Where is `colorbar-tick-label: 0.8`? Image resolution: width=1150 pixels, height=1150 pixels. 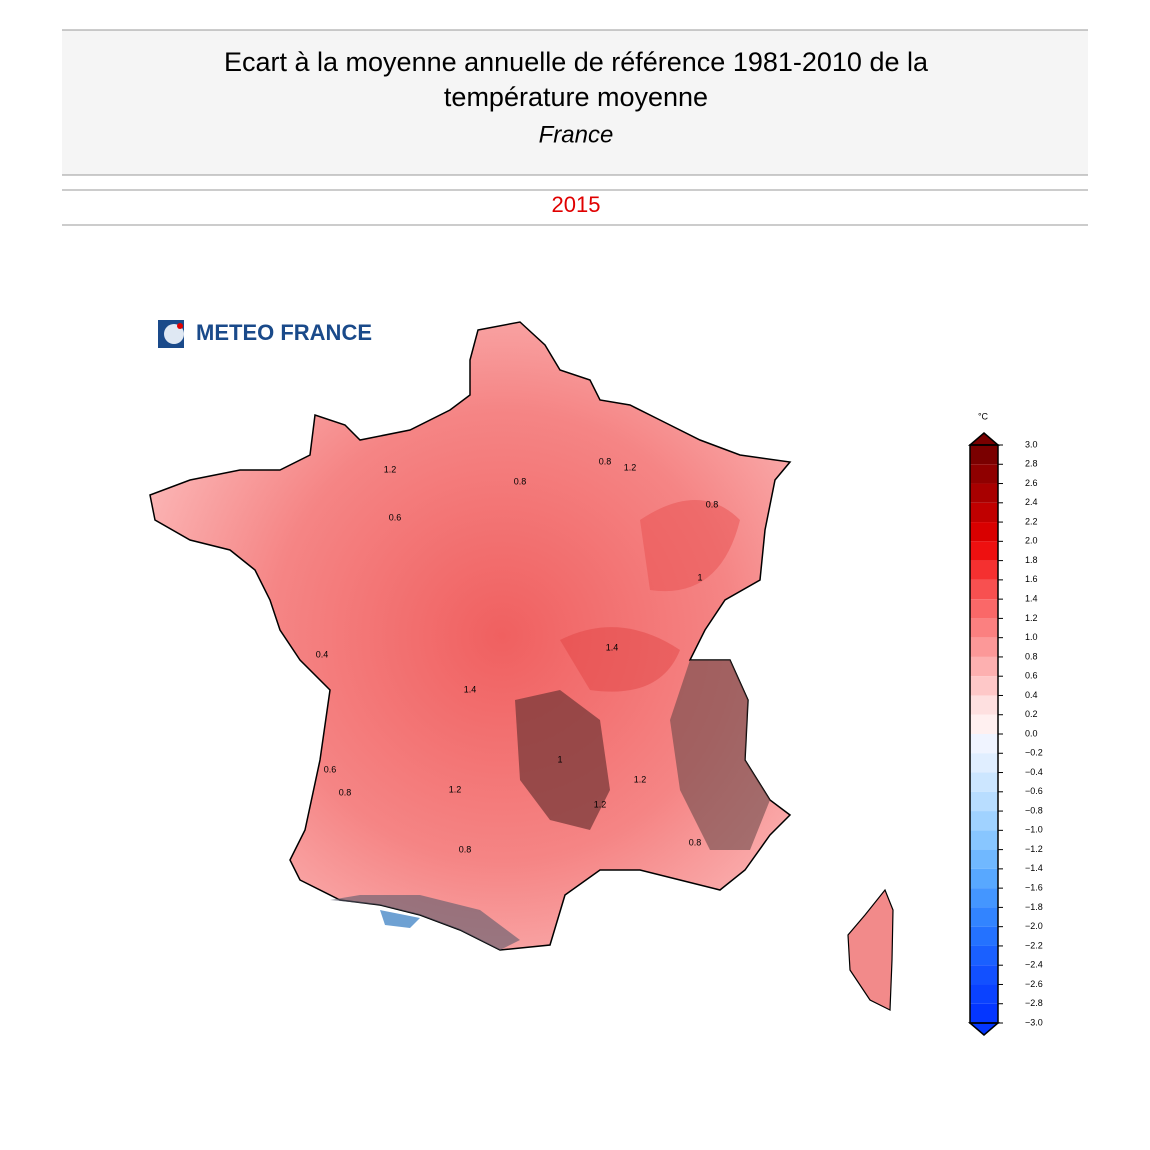
colorbar-tick-label: 0.8 is located at coordinates (1031, 656).